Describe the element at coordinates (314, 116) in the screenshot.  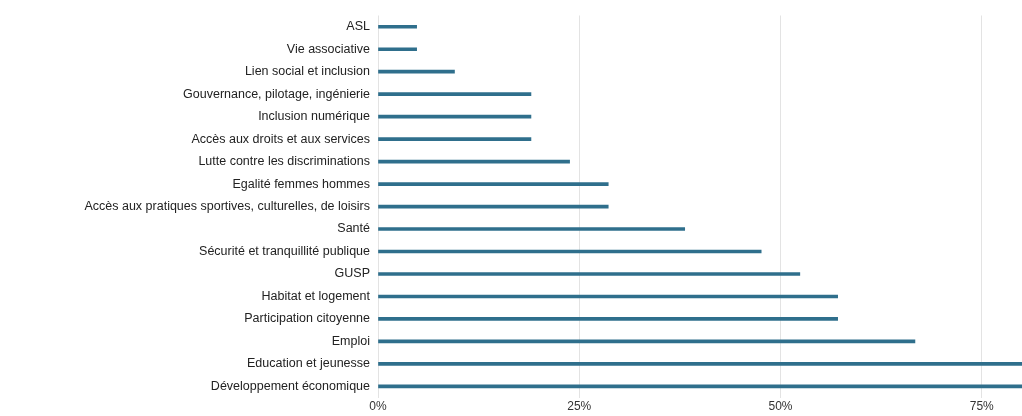
I see `y-tick-label: Inclusion numérique` at that location.